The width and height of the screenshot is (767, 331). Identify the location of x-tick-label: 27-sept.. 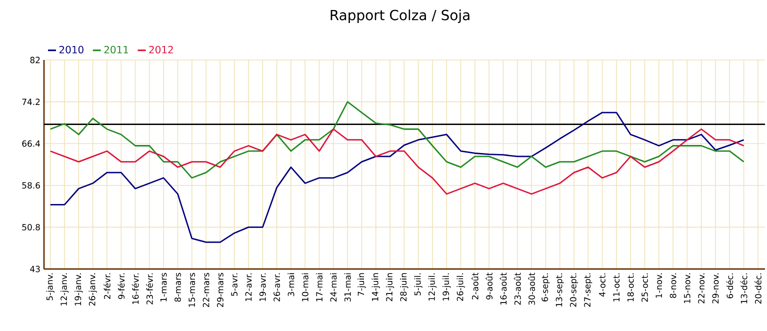
(588, 290).